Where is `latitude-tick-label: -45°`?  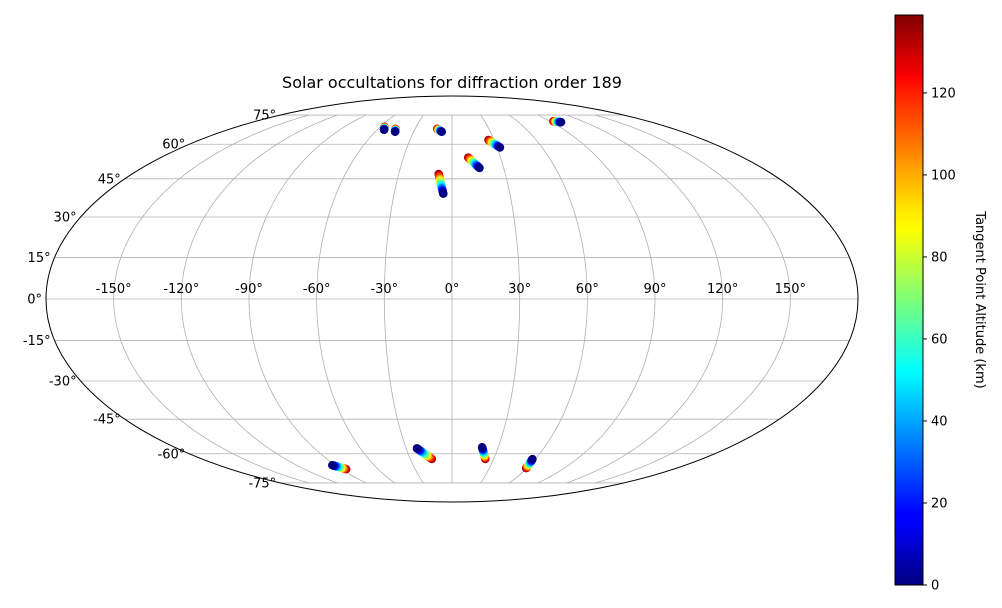 latitude-tick-label: -45° is located at coordinates (107, 420).